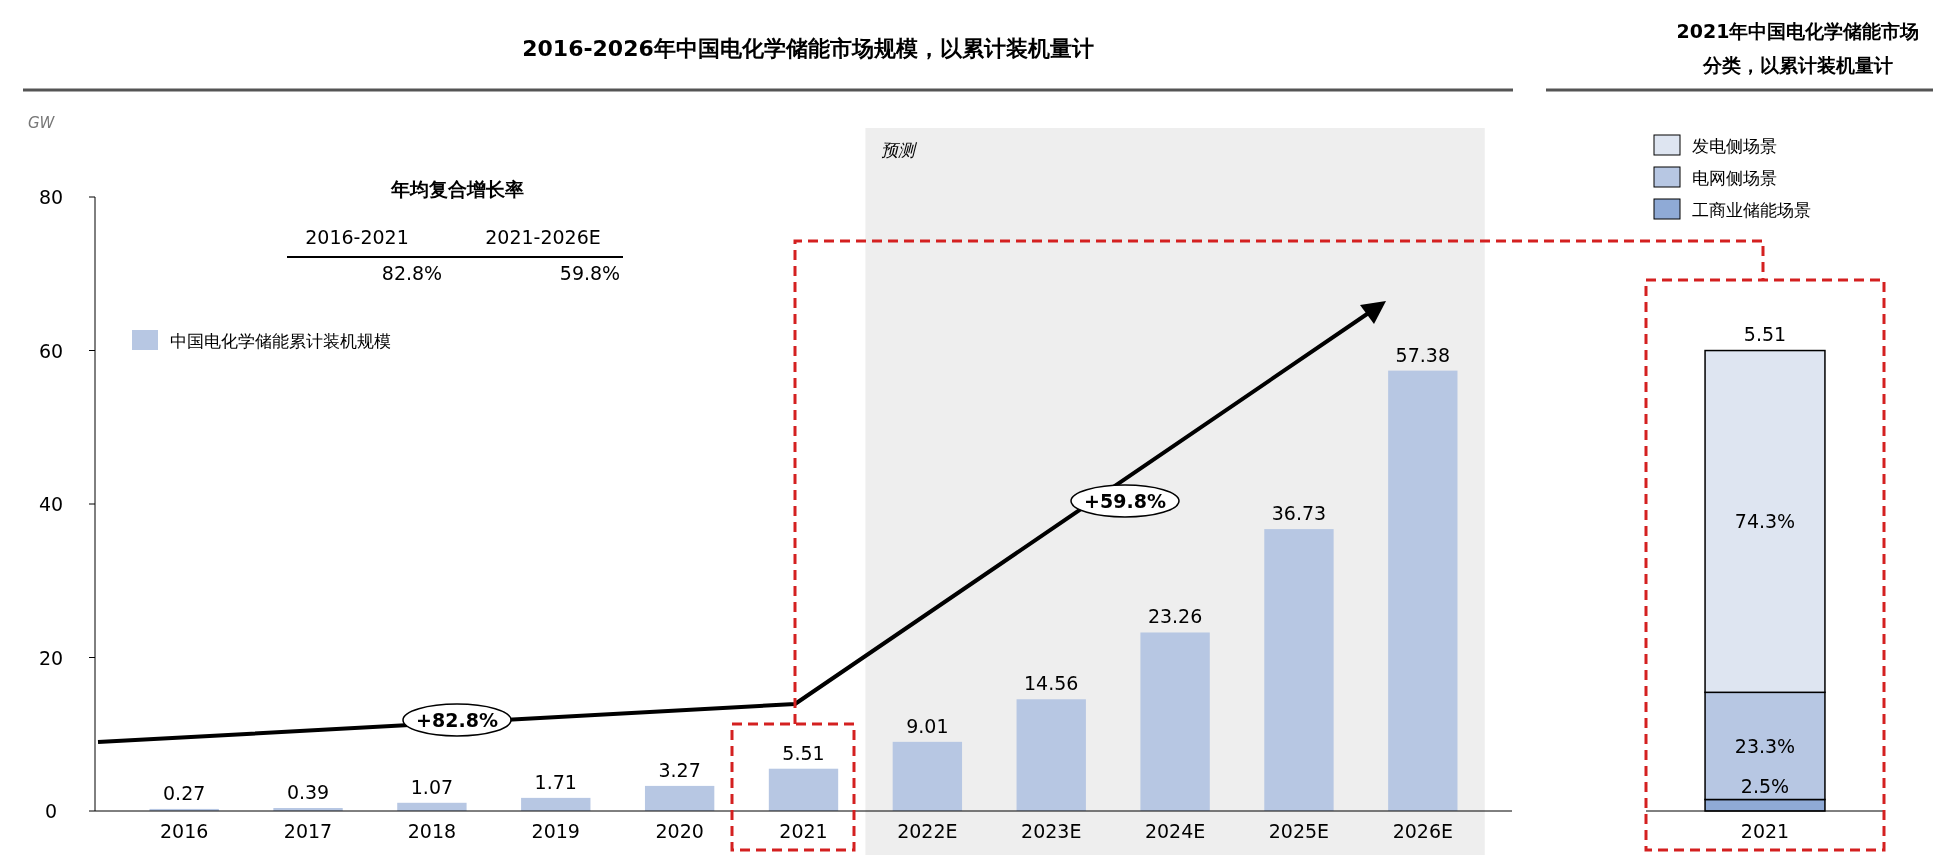  What do you see at coordinates (803, 752) in the screenshot?
I see `data-label: 5.51` at bounding box center [803, 752].